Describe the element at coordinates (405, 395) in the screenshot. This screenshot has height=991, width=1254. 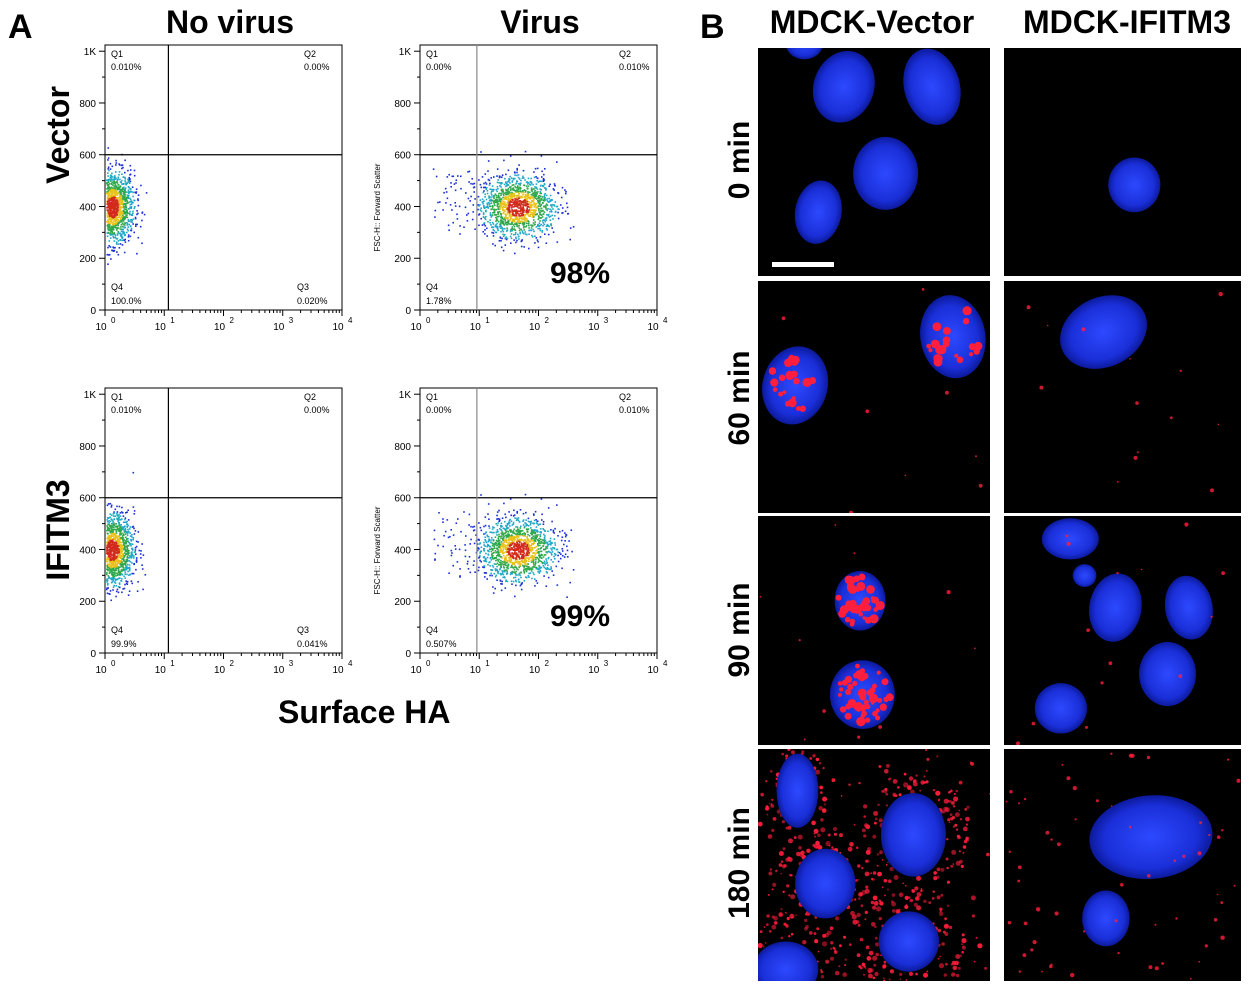
I see `y-tick-label: 1K` at that location.